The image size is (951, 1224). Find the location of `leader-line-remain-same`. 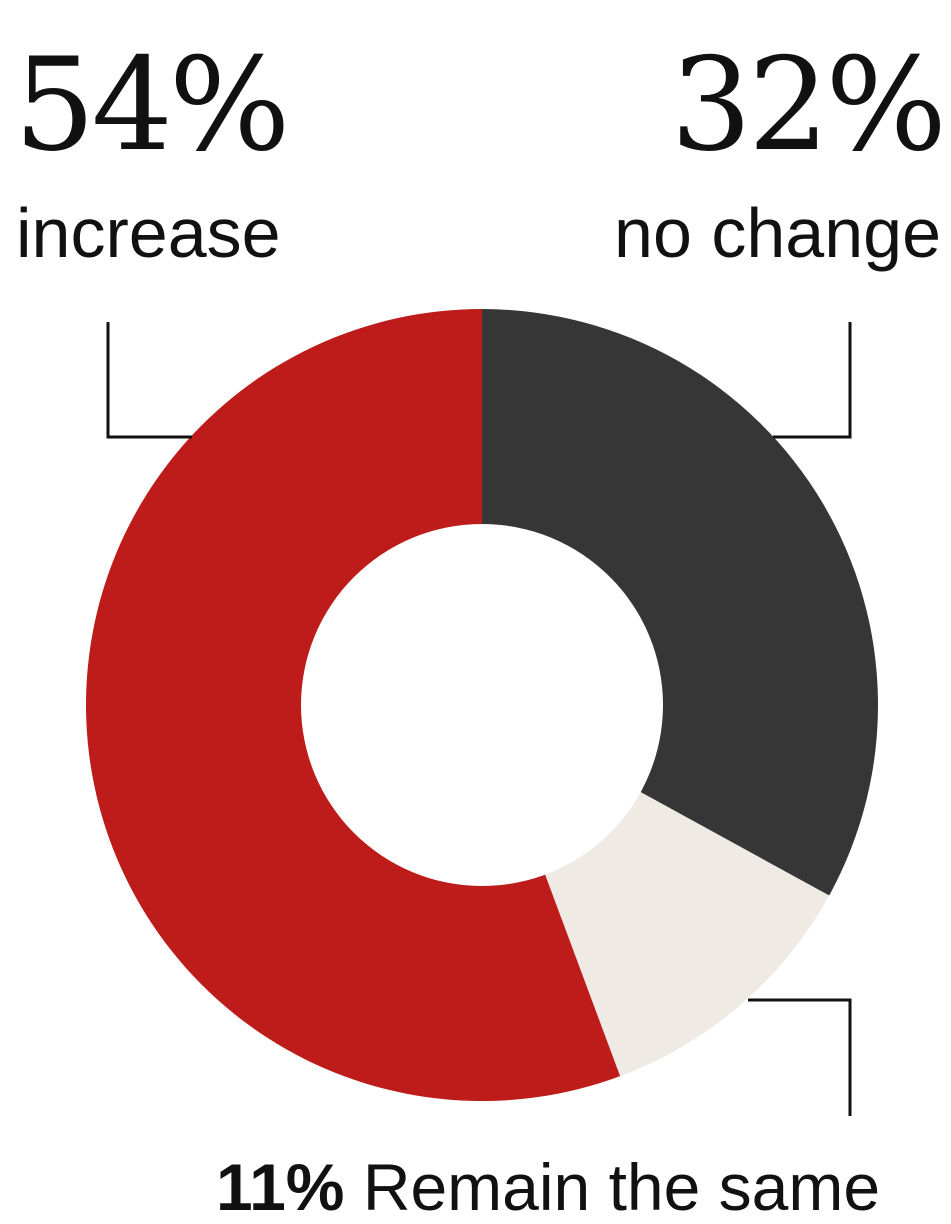

leader-line-remain-same is located at coordinates (800, 1057).